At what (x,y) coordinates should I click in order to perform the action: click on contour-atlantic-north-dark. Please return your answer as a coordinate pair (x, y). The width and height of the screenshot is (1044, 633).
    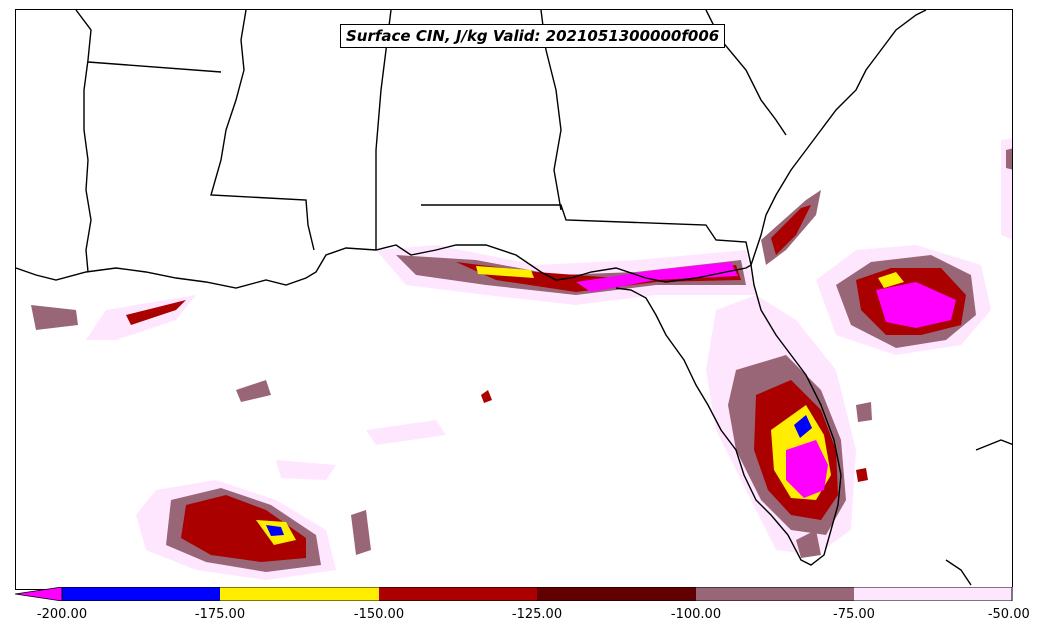
    Looking at the image, I should click on (791, 230).